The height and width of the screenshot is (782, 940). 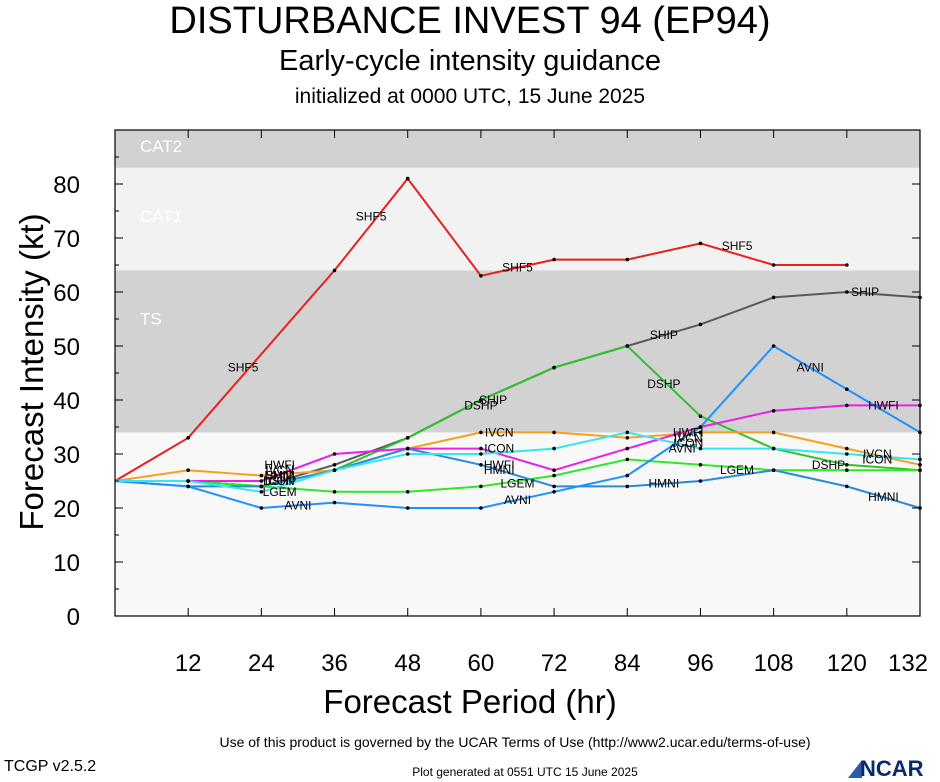 What do you see at coordinates (469, 61) in the screenshot?
I see `chart-subtitle: Early-cycle intensity guidance` at bounding box center [469, 61].